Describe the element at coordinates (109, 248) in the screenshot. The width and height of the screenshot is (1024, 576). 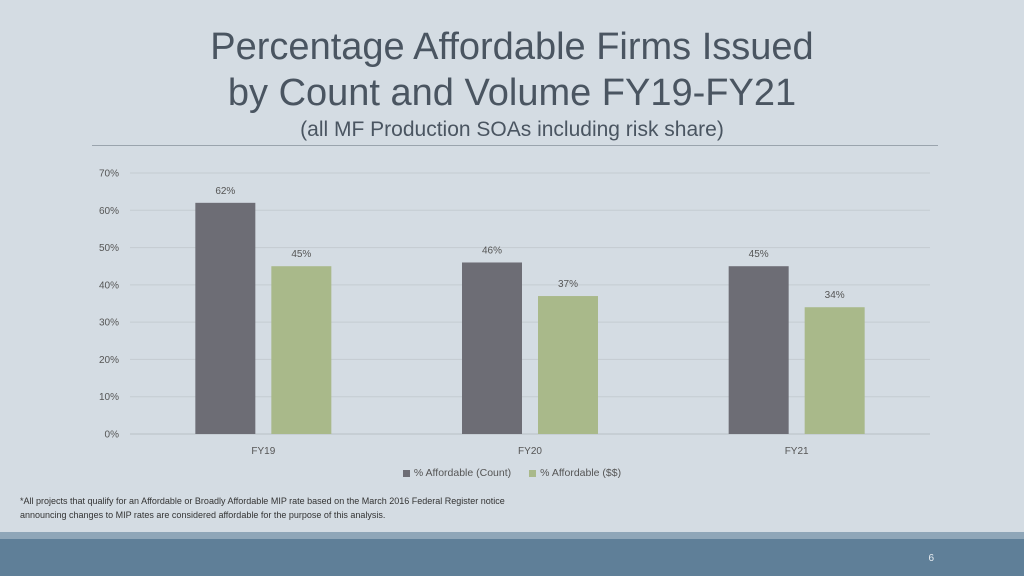
I see `y-tick-label: 50%` at that location.